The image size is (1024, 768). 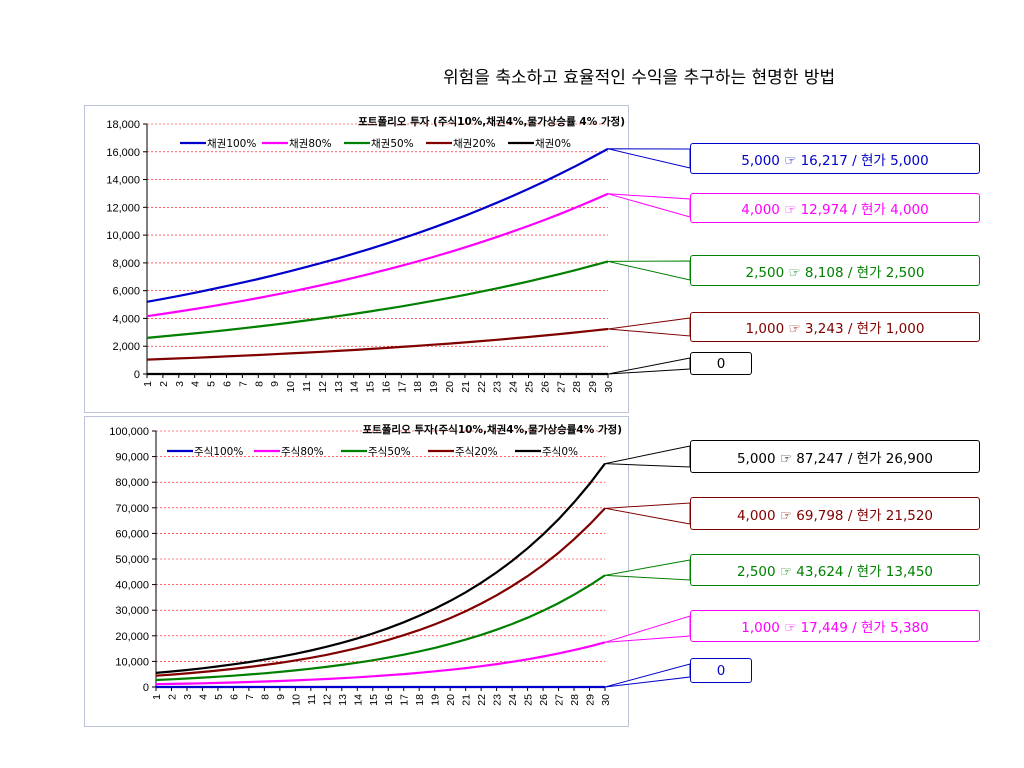 I want to click on callout-box: 5,000 ☞ 87,247 / 현가 26,900, so click(x=835, y=456).